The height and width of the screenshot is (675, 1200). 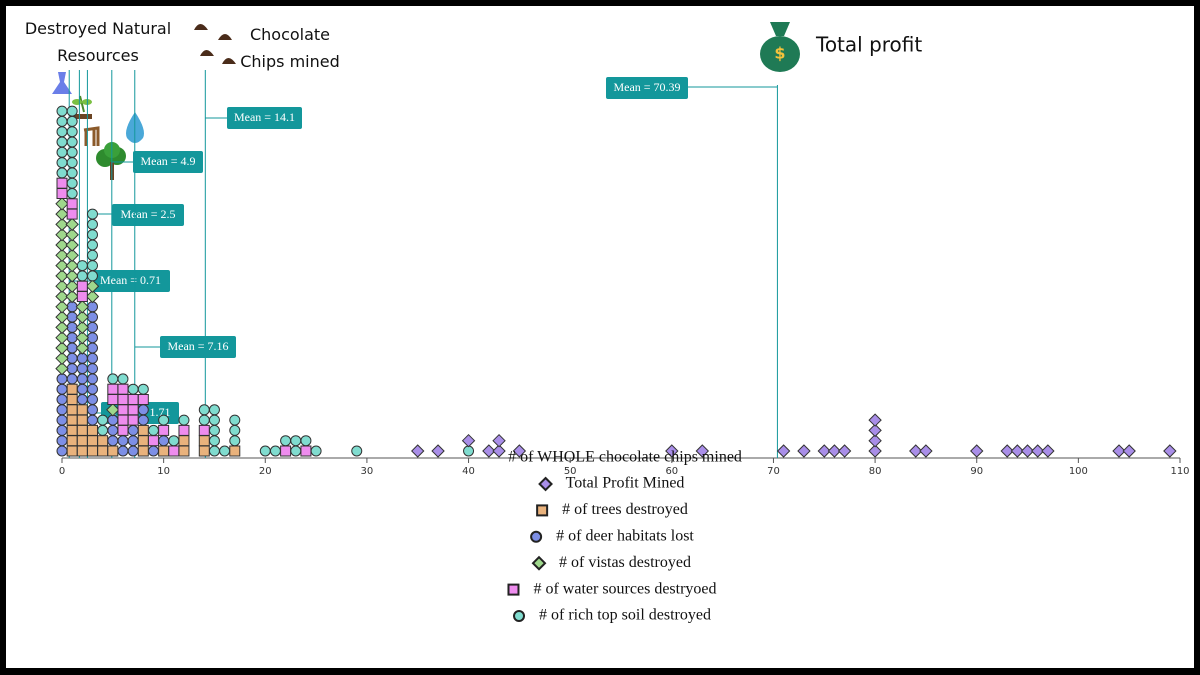 What do you see at coordinates (130, 280) in the screenshot?
I see `mean-label: Mean = 0.71` at bounding box center [130, 280].